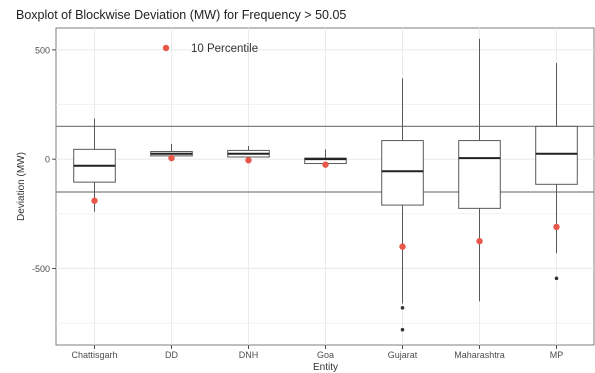  I want to click on box-maharashtra, so click(479, 170).